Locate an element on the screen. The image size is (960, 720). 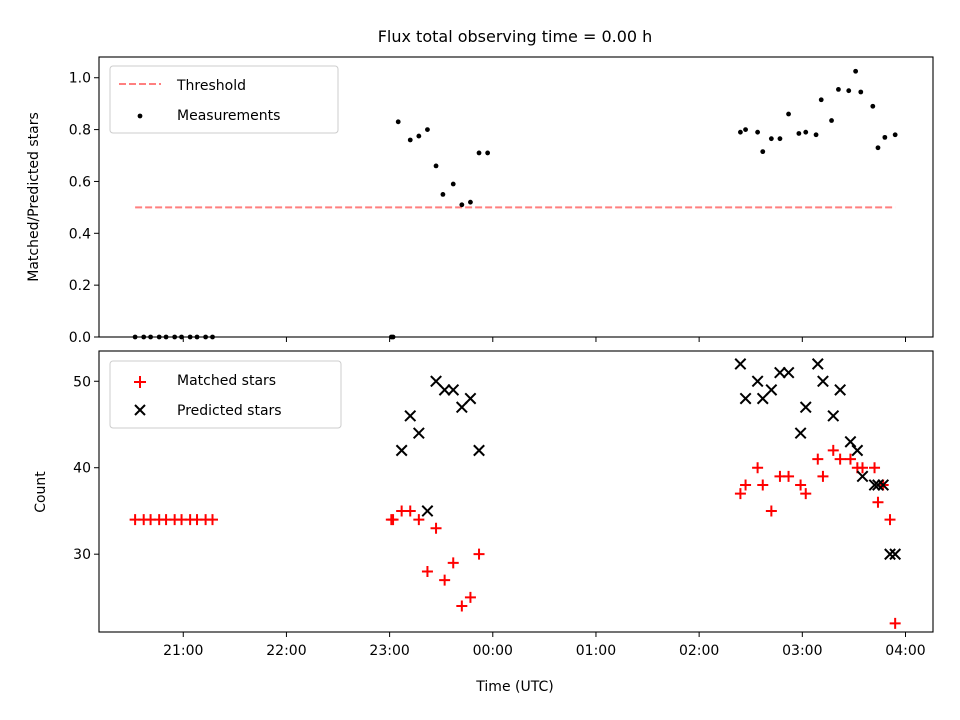
top-y-axis: 0.0 0.2 0.4 0.6 0.8 1.0 is located at coordinates (84, 208).